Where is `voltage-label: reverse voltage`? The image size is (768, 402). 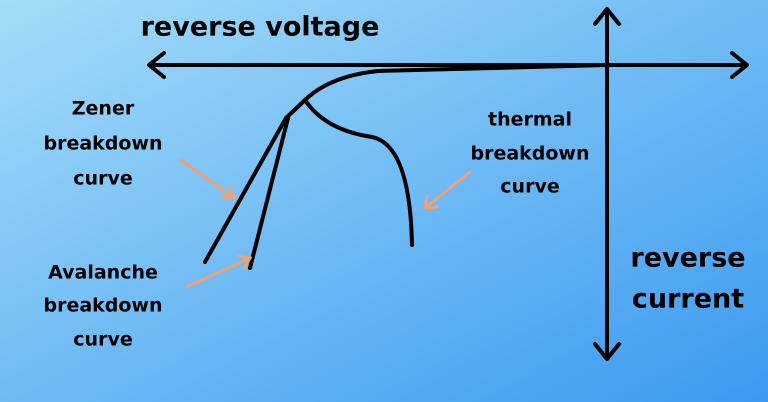
voltage-label: reverse voltage is located at coordinates (260, 27).